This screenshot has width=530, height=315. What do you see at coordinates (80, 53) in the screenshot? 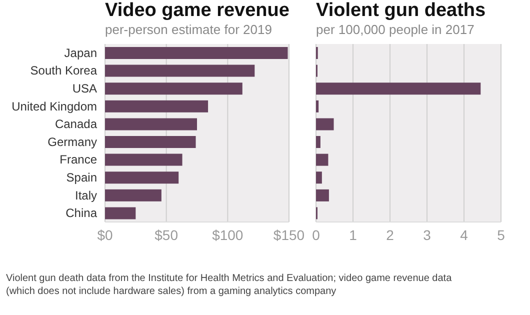
I see `y-tick-label: Japan` at bounding box center [80, 53].